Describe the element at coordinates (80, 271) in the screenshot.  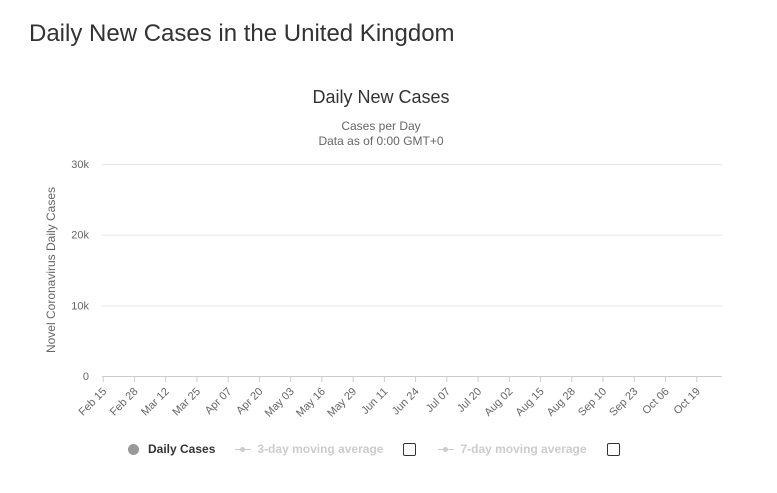
I see `y-axis-ticks: 0 10k 20k 30k` at that location.